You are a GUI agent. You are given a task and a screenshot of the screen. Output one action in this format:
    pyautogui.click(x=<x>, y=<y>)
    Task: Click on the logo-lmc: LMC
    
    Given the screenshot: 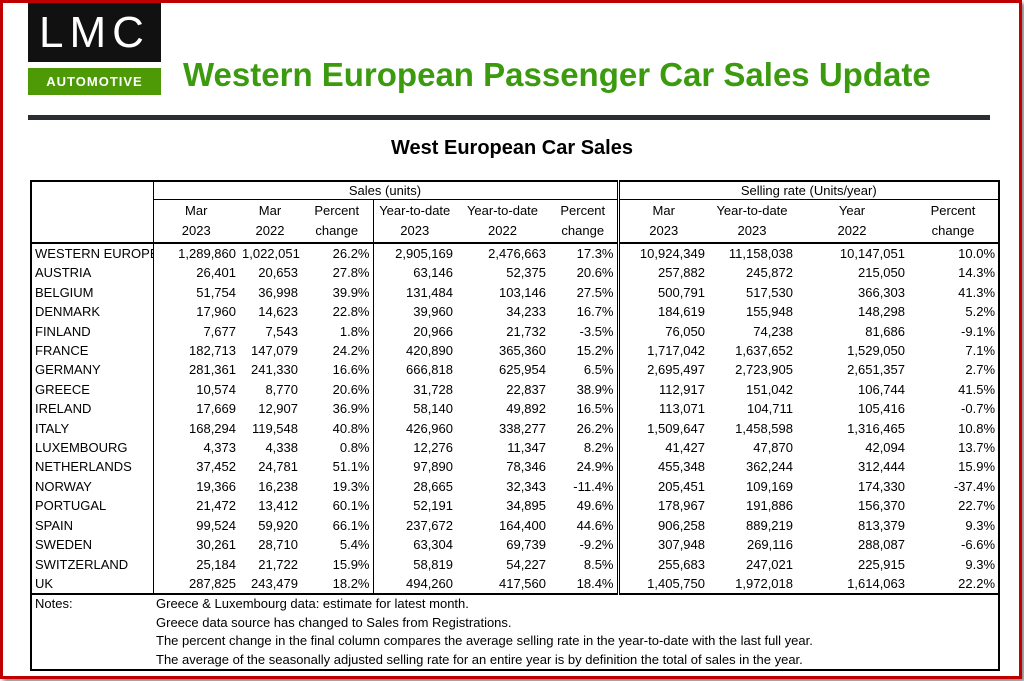 What is the action you would take?
    pyautogui.click(x=94, y=32)
    